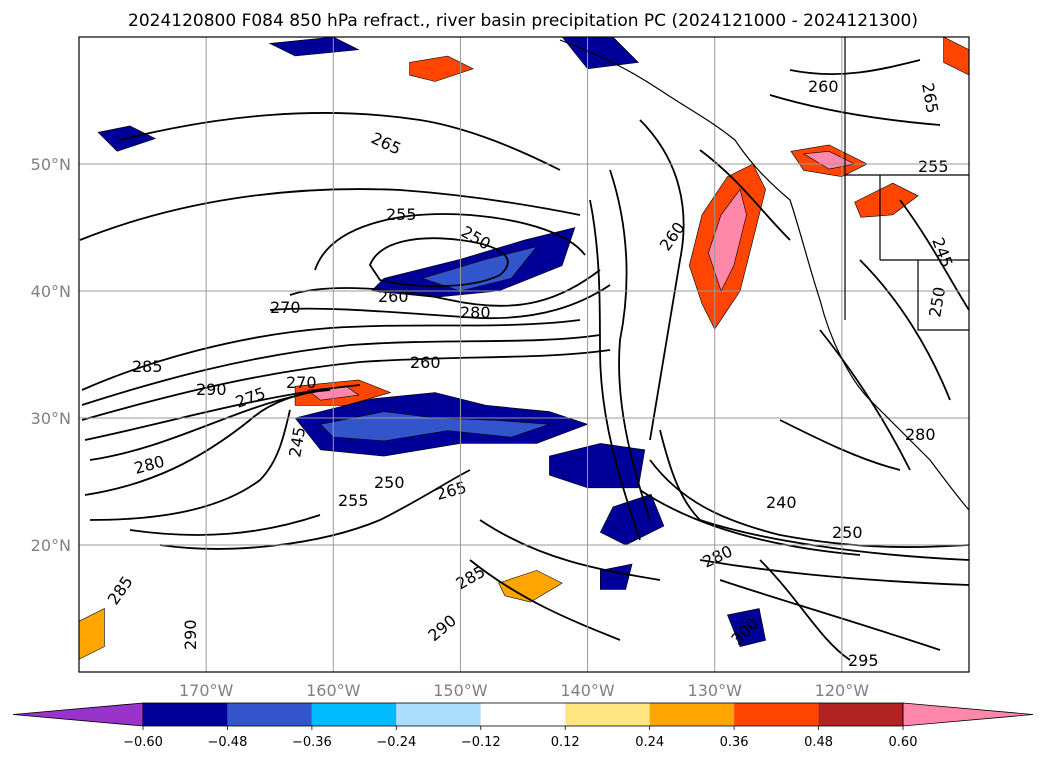 The height and width of the screenshot is (765, 1047). Describe the element at coordinates (781, 502) in the screenshot. I see `contour-label: 240` at that location.